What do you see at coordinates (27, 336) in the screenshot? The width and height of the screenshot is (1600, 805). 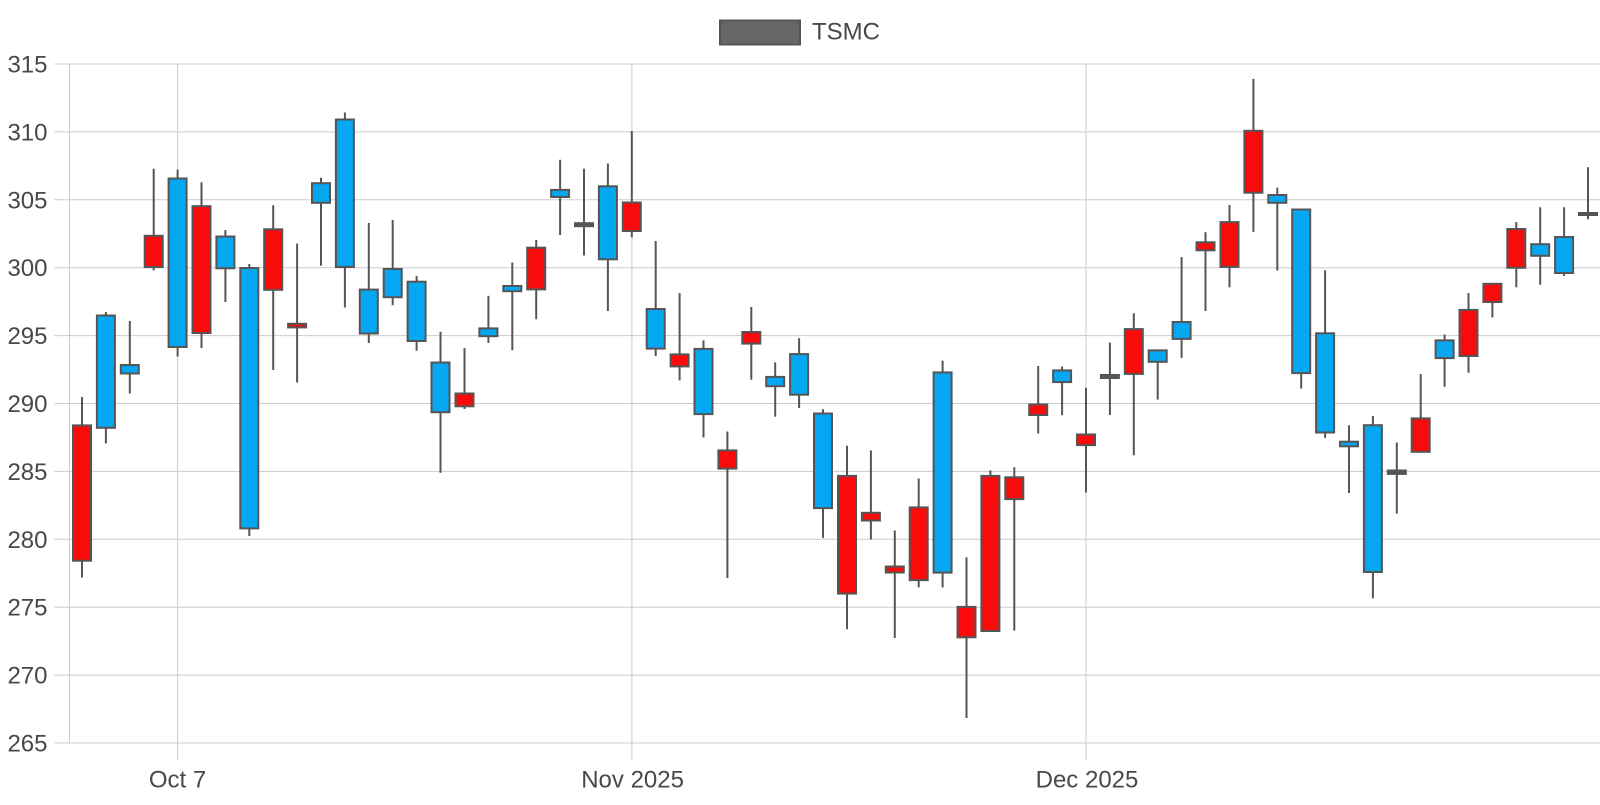 I see `svg-text: 295` at bounding box center [27, 336].